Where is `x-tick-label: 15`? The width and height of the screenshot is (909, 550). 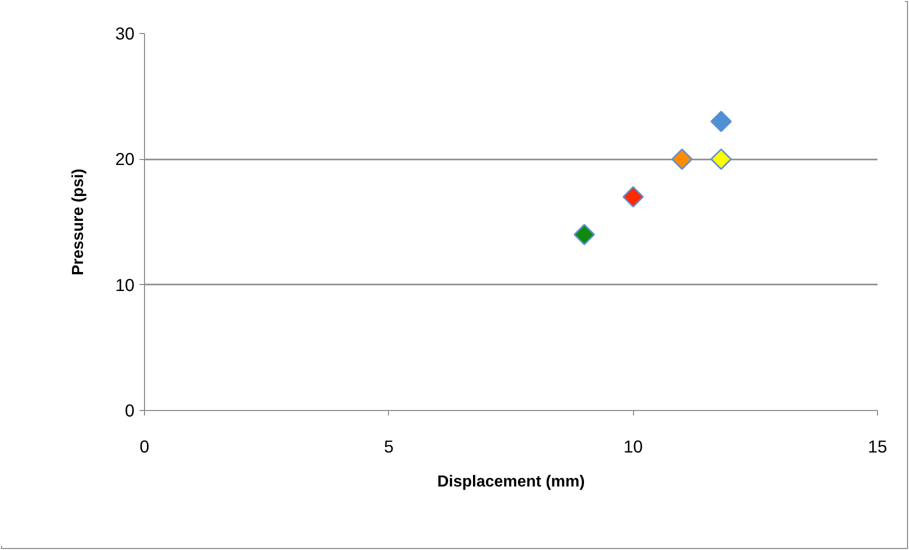
x-tick-label: 15 is located at coordinates (878, 446).